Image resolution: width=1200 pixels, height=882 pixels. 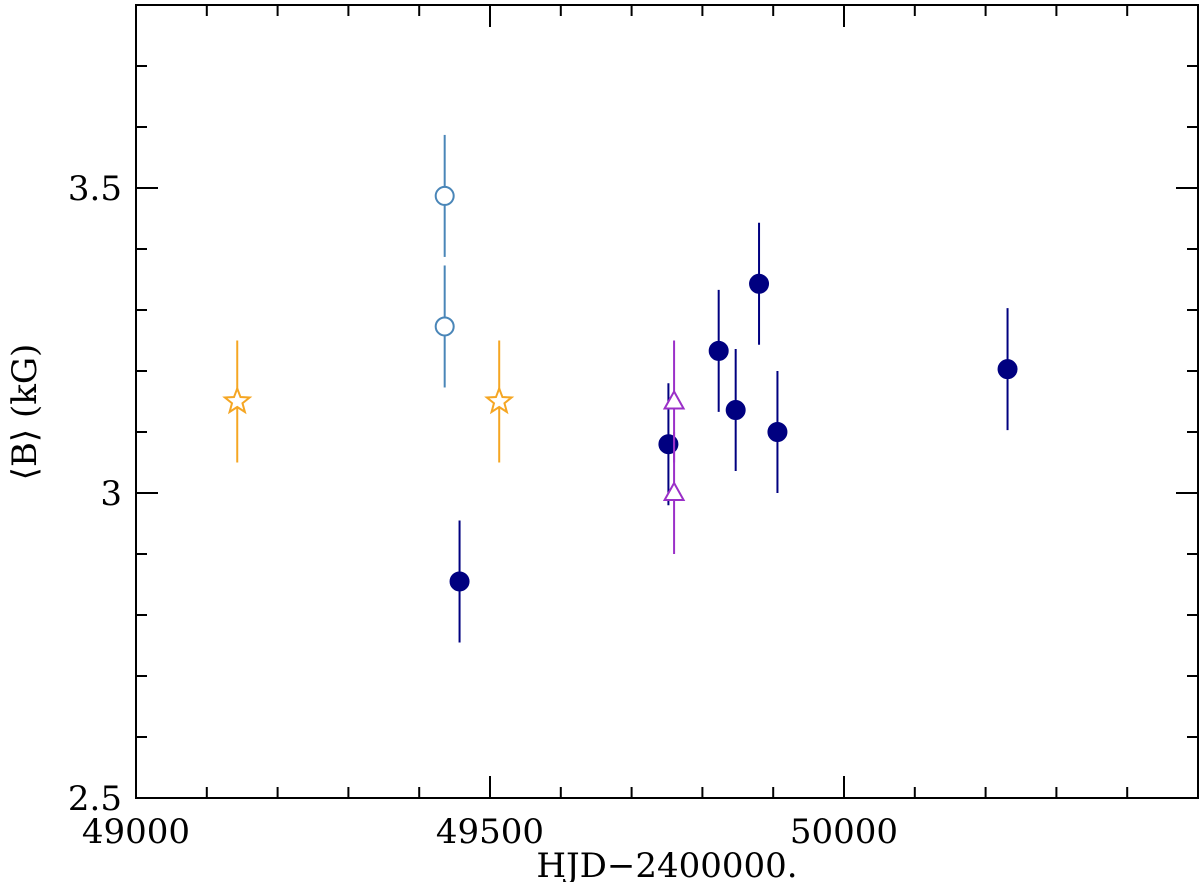 I want to click on y-tick-label: 2.5, so click(x=95, y=799).